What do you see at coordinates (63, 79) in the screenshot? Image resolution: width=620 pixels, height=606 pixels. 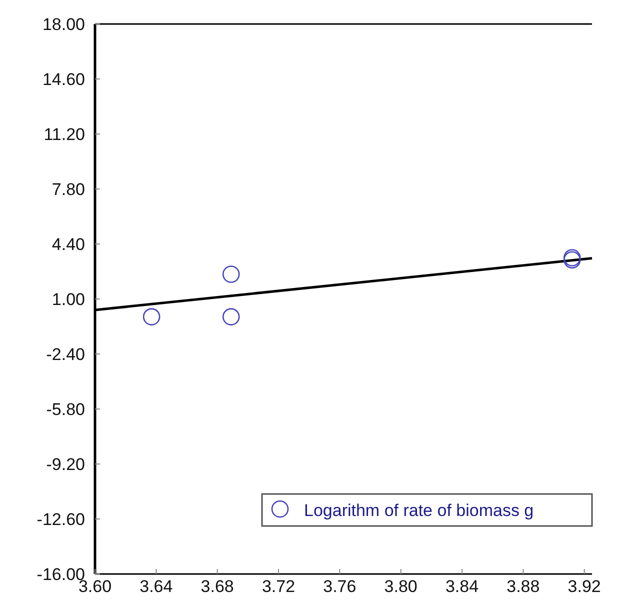 I see `y-tick-label: 14.60` at bounding box center [63, 79].